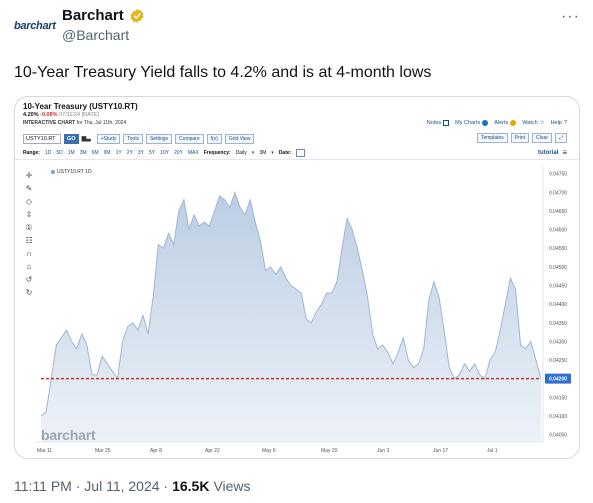 The width and height of the screenshot is (593, 503). What do you see at coordinates (542, 138) in the screenshot?
I see `clear-button: Clear` at bounding box center [542, 138].